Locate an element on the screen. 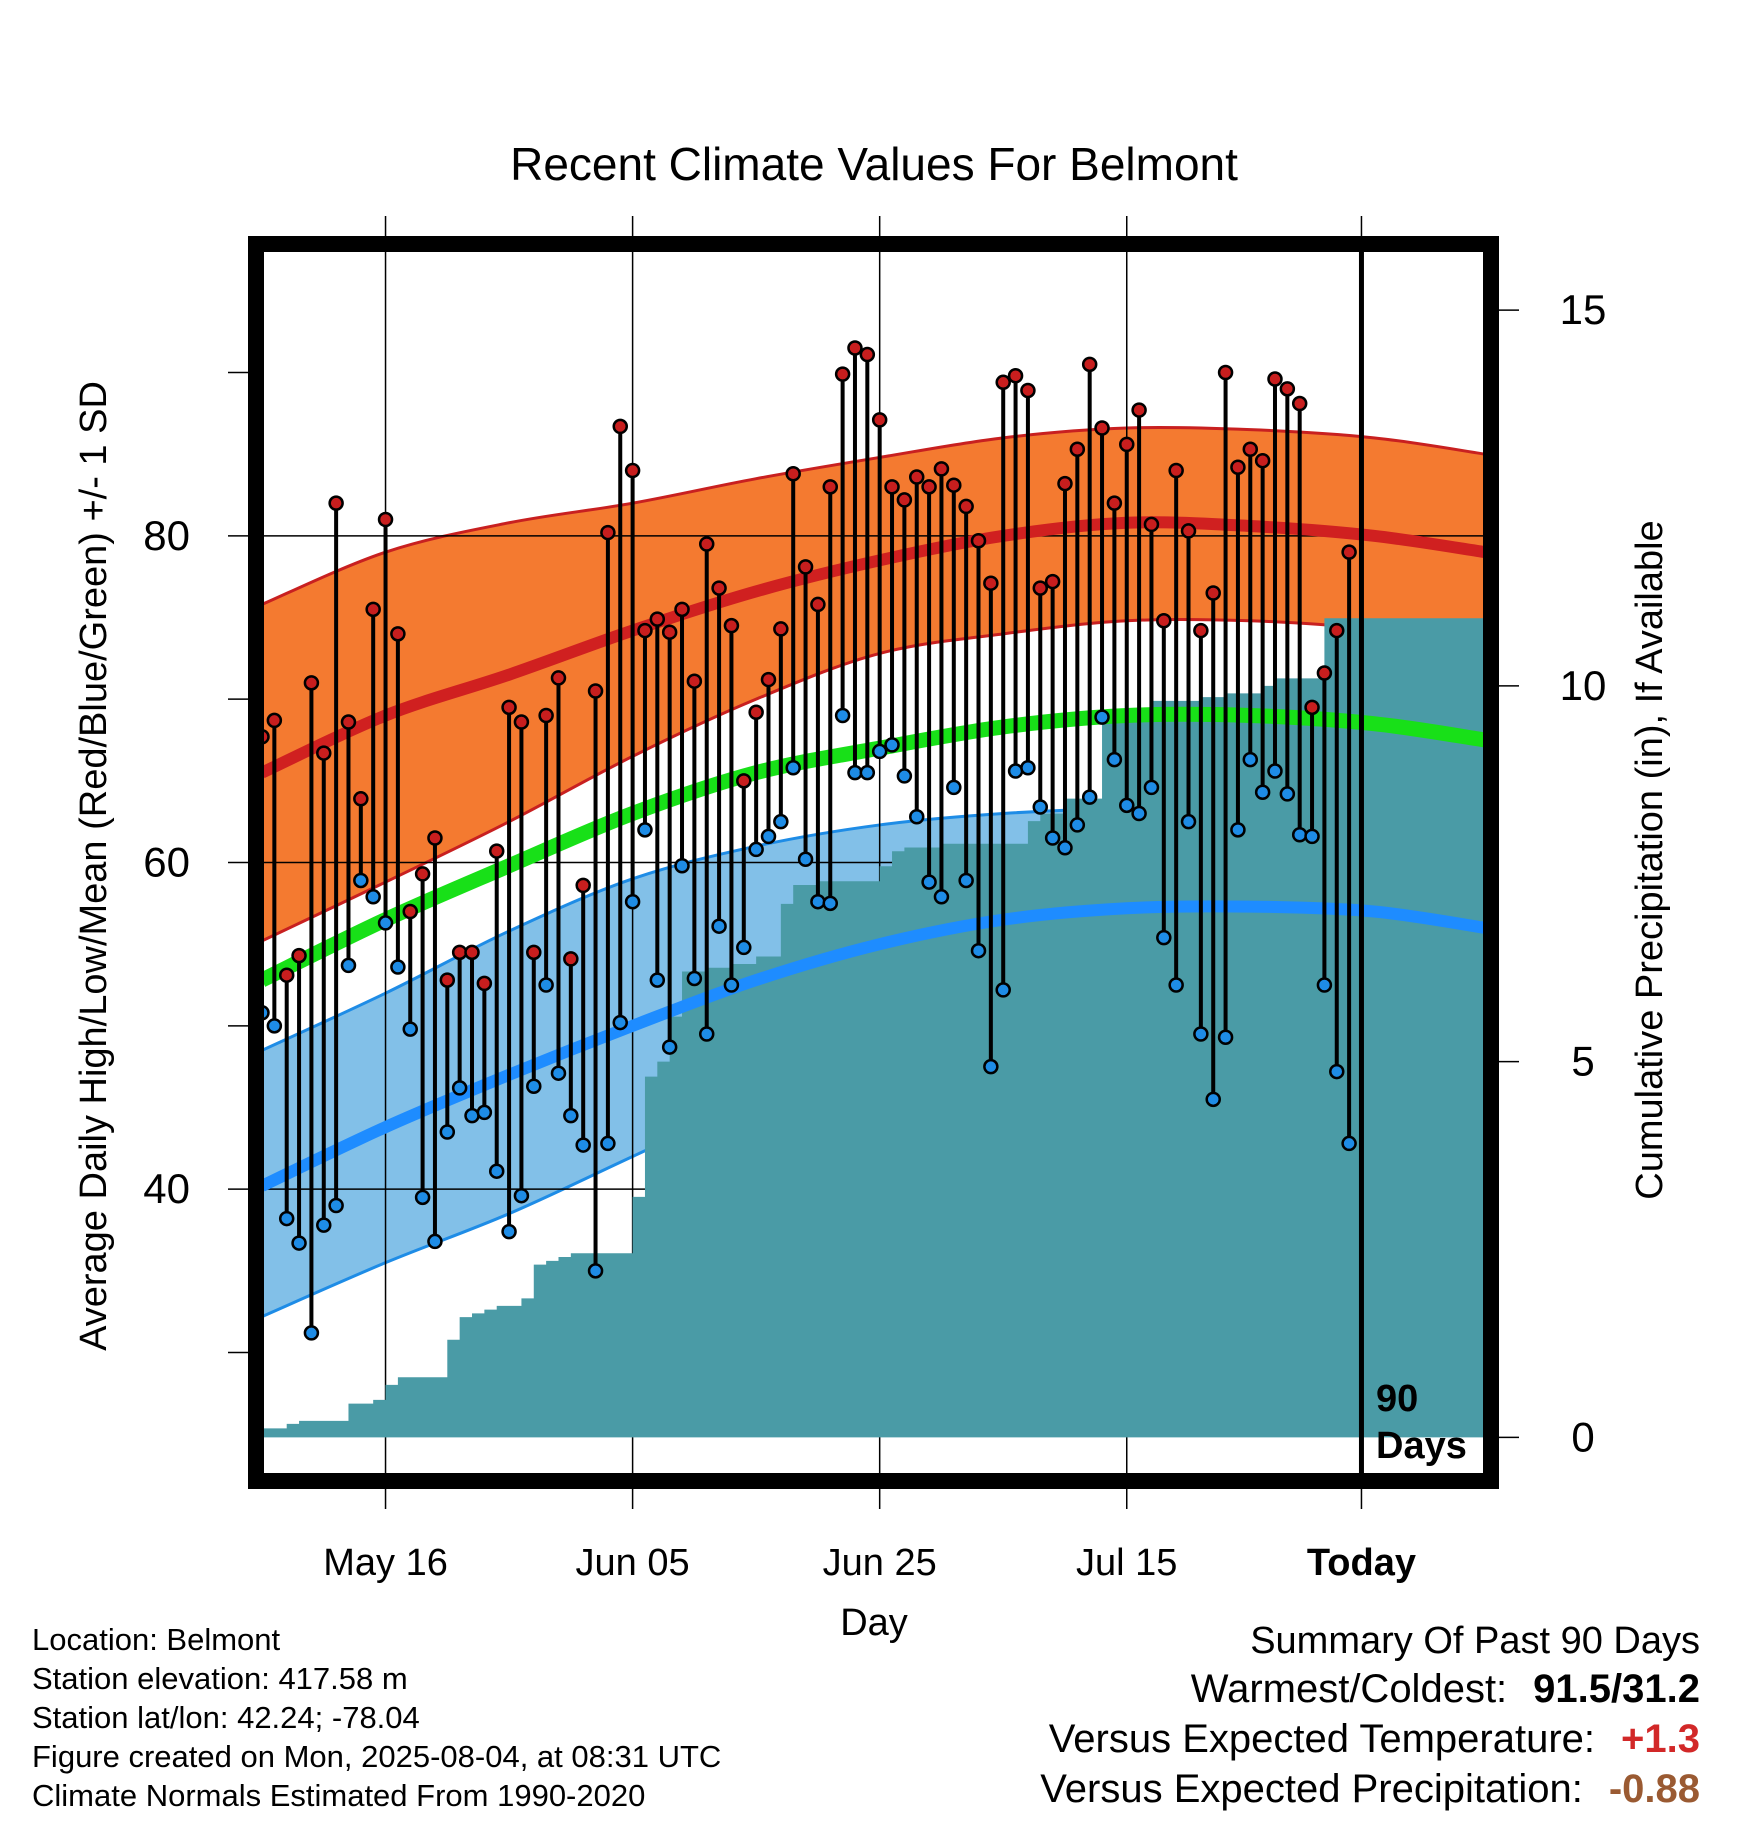  chart-title: Recent Climate Values For Belmont is located at coordinates (874, 164).